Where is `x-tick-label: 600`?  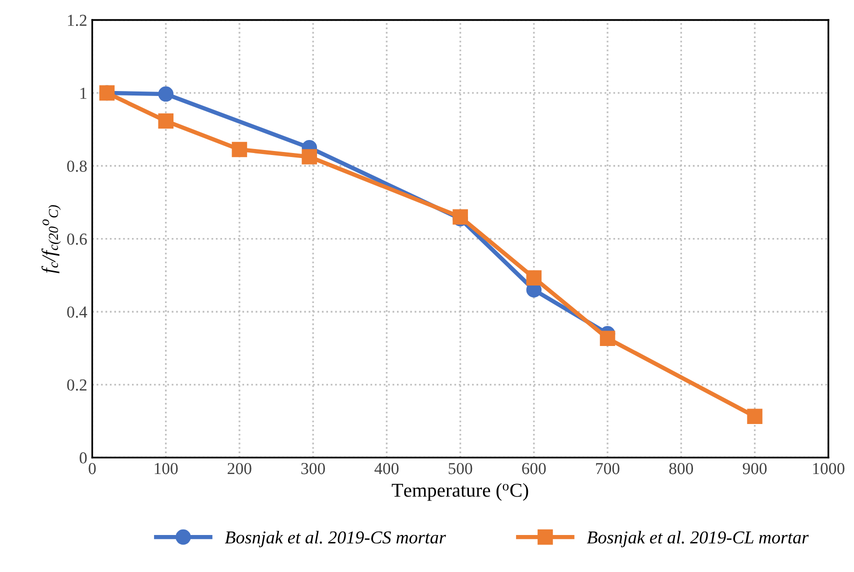
x-tick-label: 600 is located at coordinates (534, 468).